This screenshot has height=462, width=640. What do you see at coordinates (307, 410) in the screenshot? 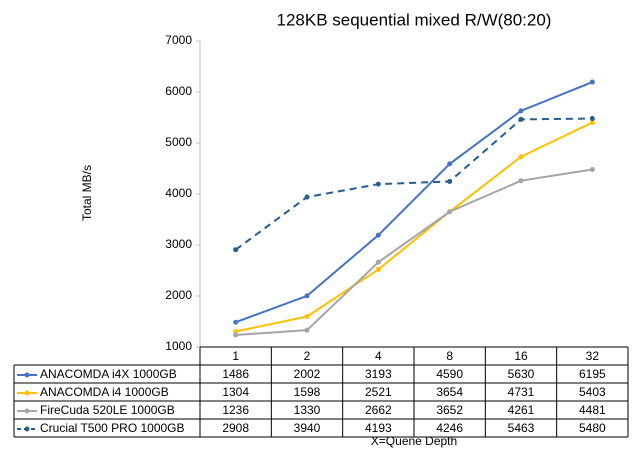
I see `table-value: 1330` at bounding box center [307, 410].